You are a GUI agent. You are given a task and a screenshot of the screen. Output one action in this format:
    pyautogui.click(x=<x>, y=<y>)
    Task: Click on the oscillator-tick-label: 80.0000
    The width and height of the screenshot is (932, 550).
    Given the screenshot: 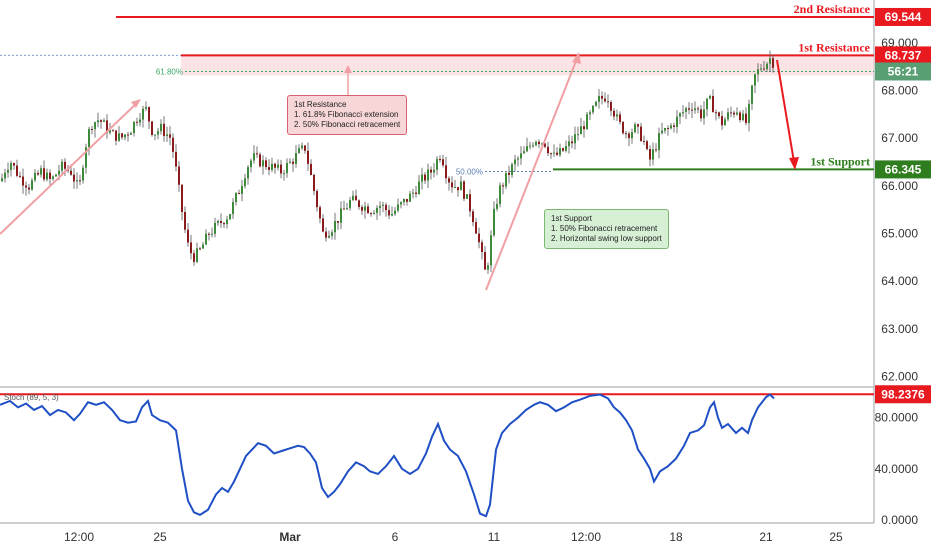 What is the action you would take?
    pyautogui.click(x=897, y=418)
    